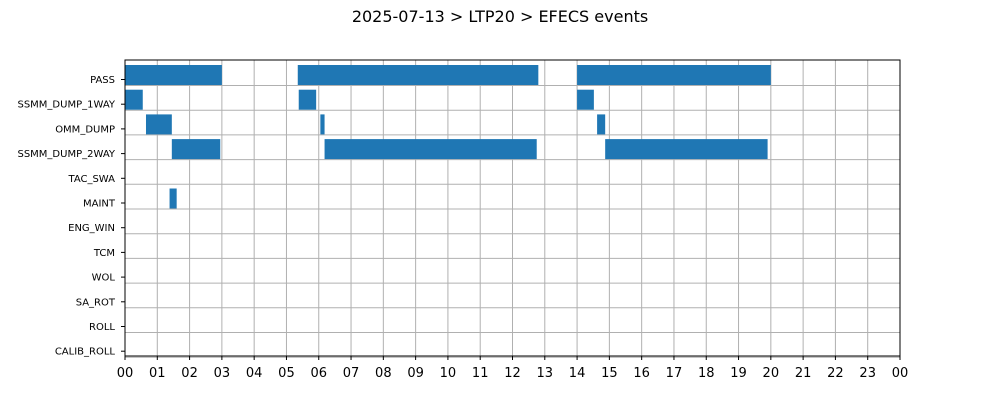  I want to click on x-tick-label: 17, so click(674, 373).